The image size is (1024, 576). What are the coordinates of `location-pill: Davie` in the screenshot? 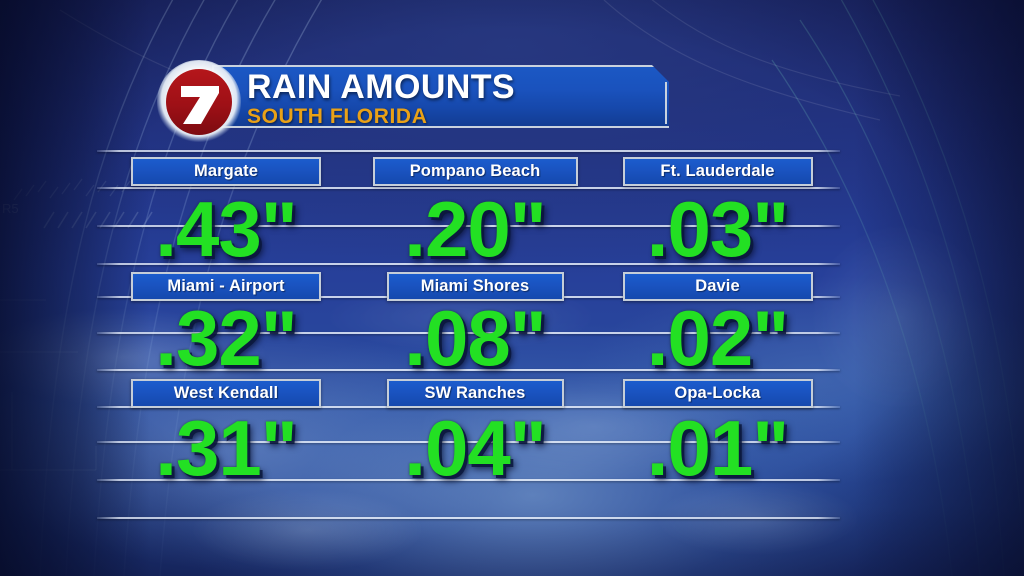 It's located at (717, 286).